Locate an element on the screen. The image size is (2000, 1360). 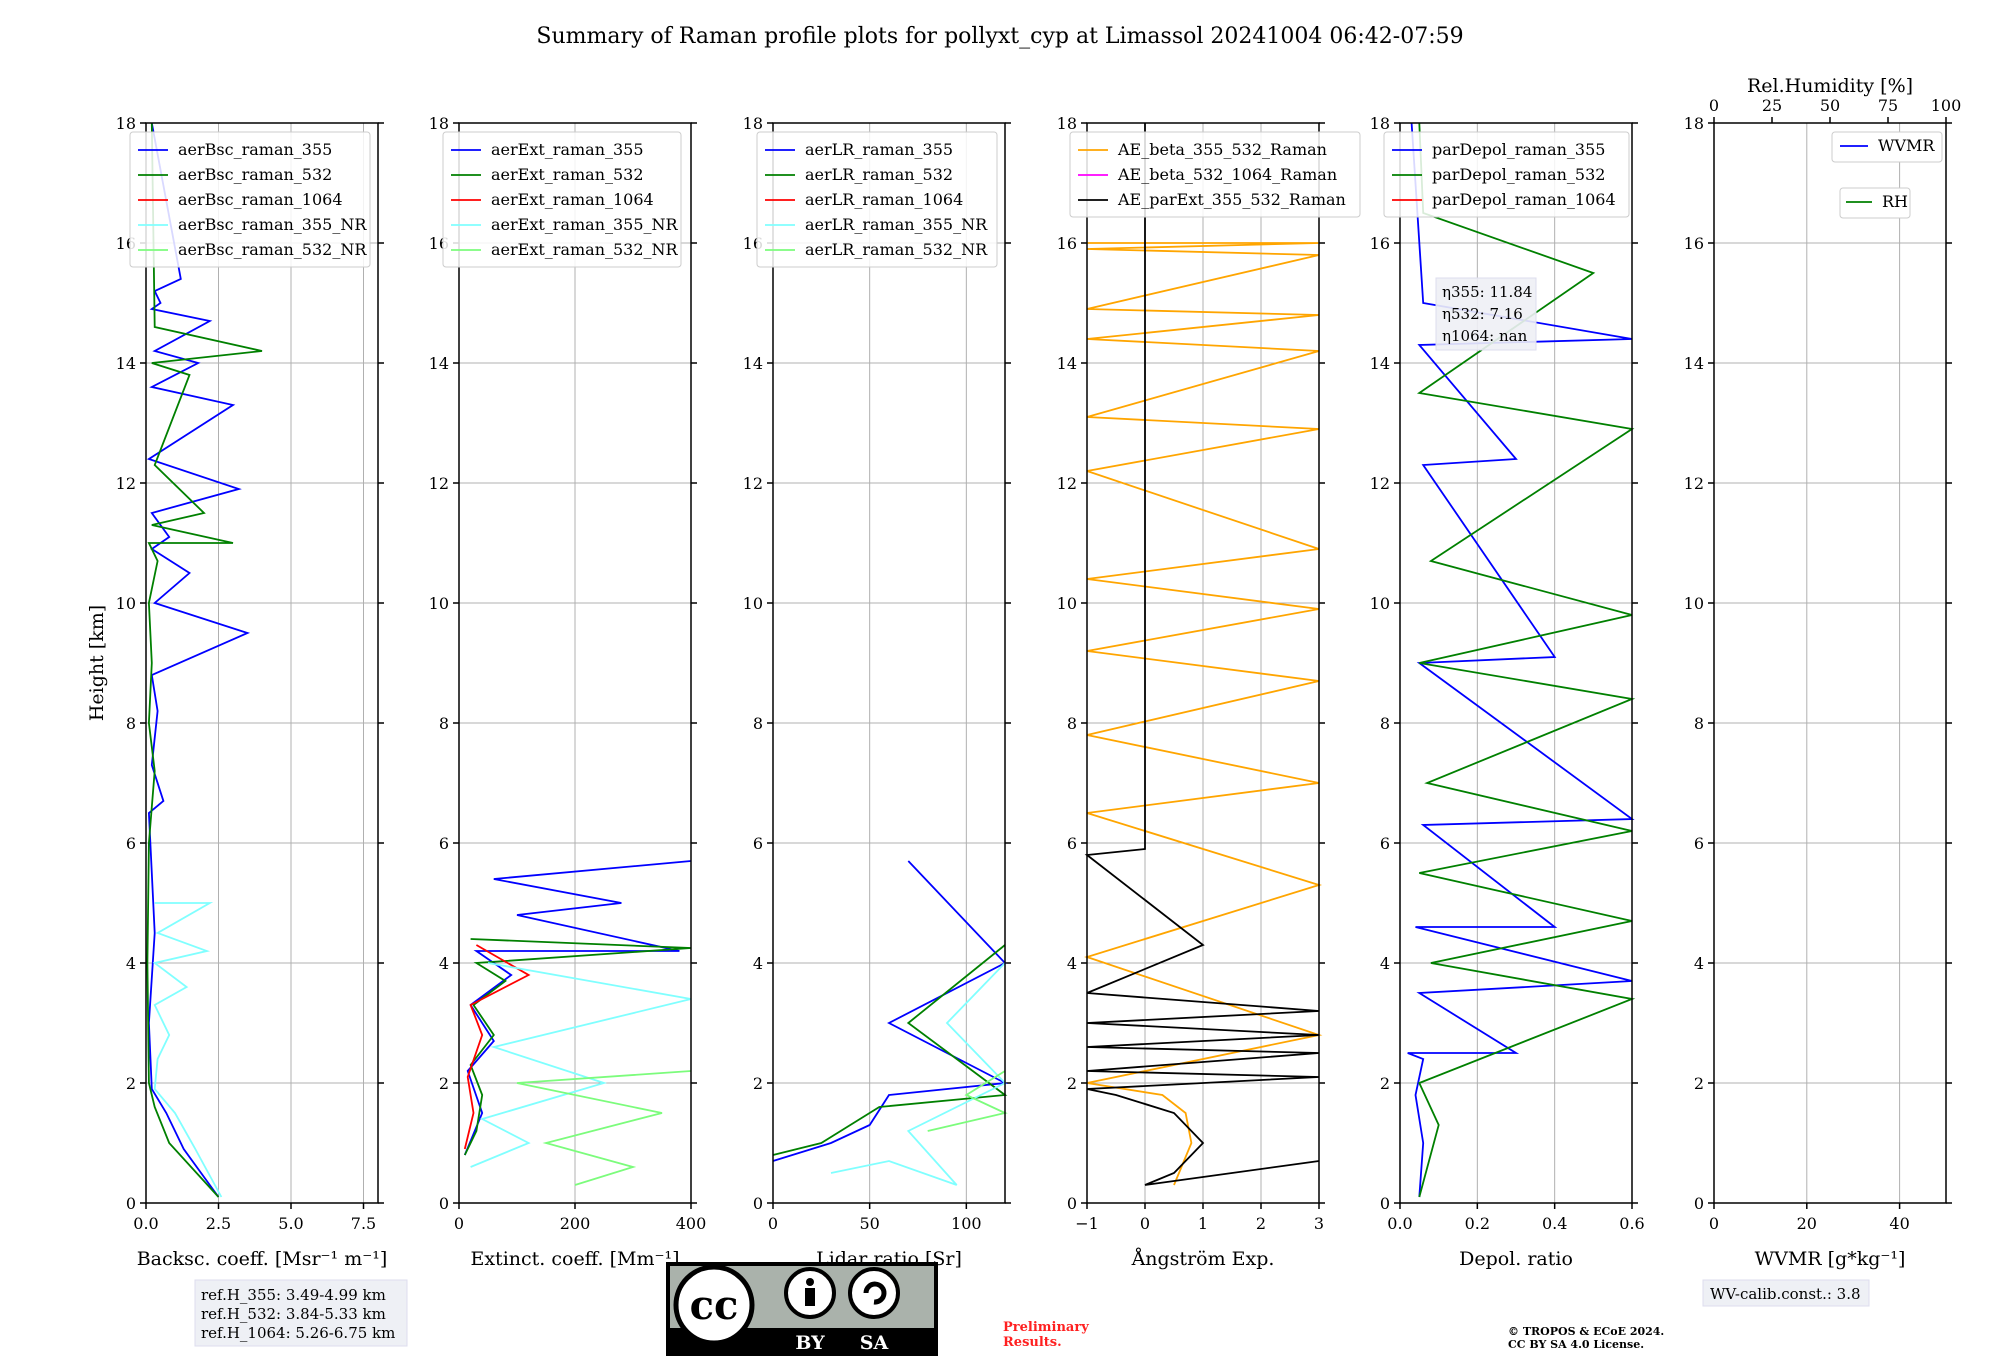
legend-label: aerExt_raman_532 is located at coordinates (567, 174).